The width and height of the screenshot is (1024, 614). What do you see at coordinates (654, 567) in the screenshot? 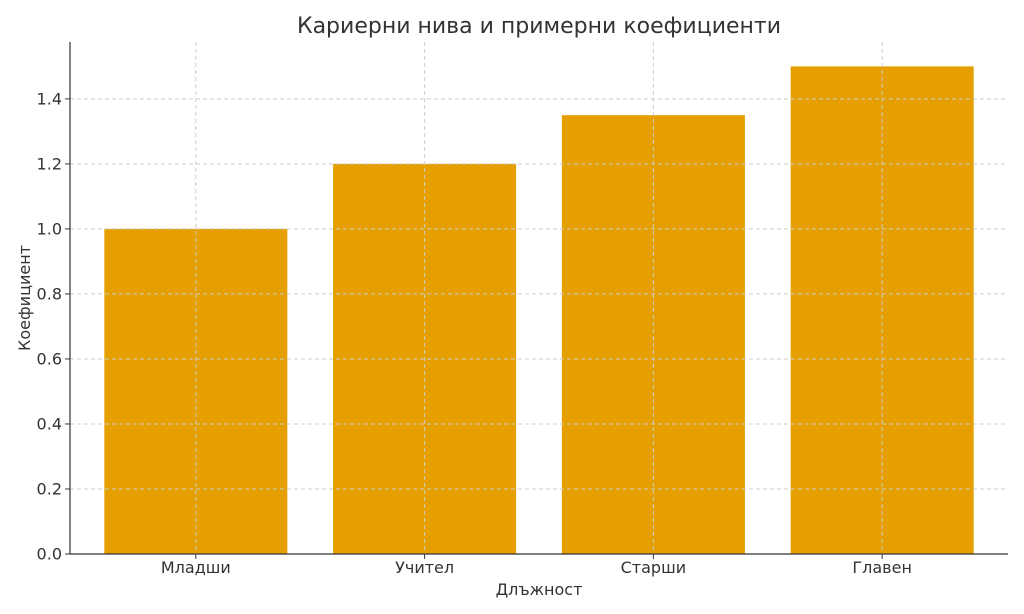
I see `x-tick-label: Старши` at bounding box center [654, 567].